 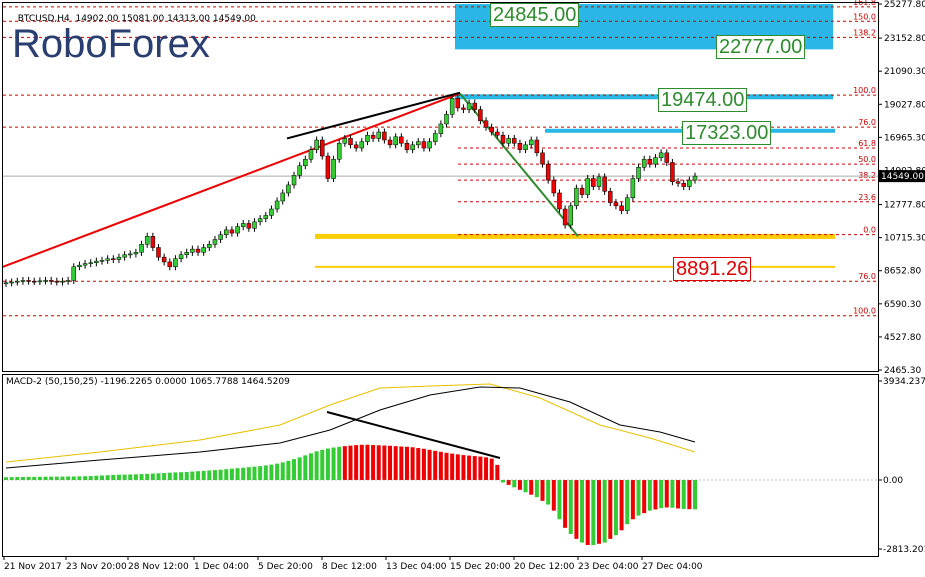 What do you see at coordinates (519, 164) in the screenshot?
I see `downtrend-line-green` at bounding box center [519, 164].